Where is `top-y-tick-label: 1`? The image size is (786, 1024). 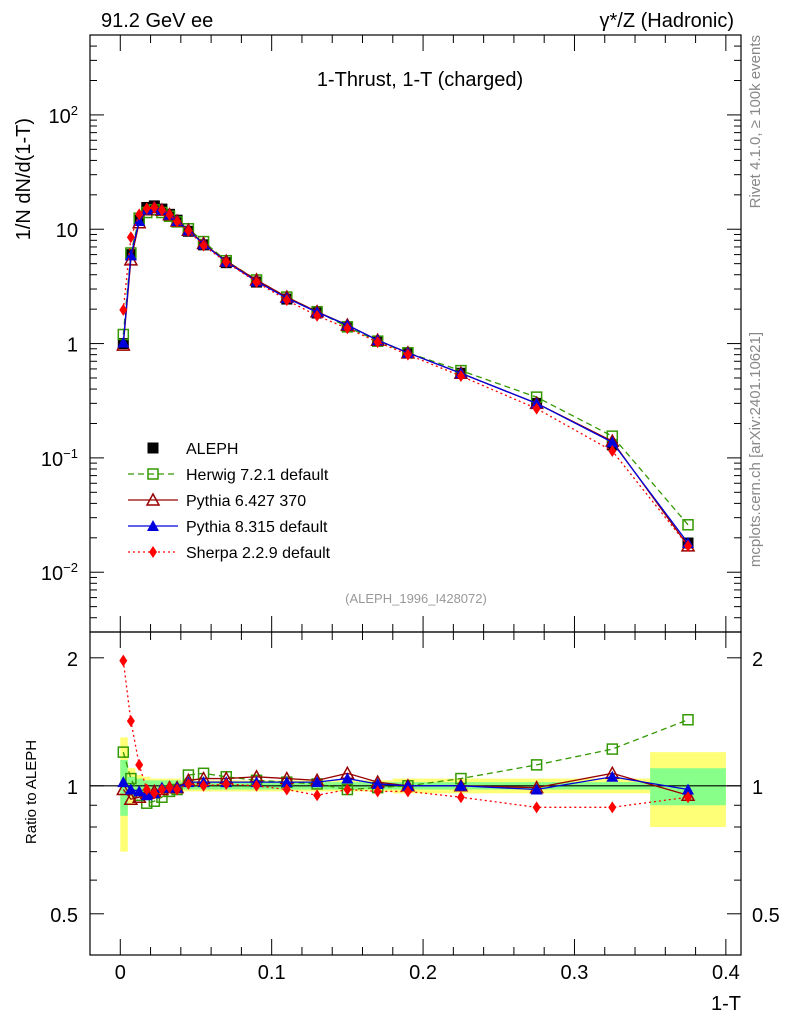
top-y-tick-label: 1 is located at coordinates (72, 346).